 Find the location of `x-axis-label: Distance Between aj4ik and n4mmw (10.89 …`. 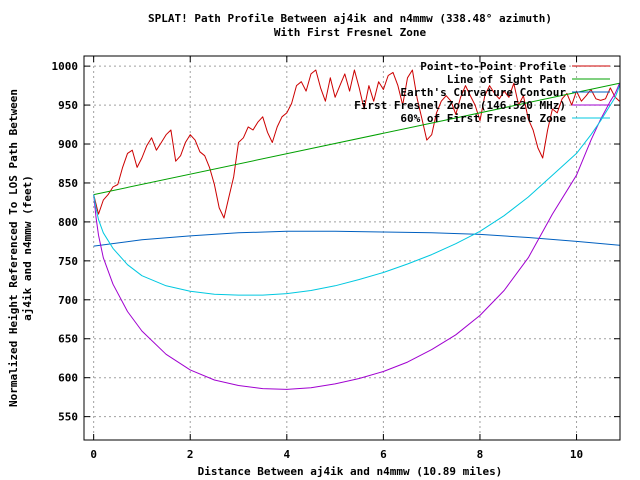

x-axis-label: Distance Between aj4ik and n4mmw (10.89 … is located at coordinates (350, 471).